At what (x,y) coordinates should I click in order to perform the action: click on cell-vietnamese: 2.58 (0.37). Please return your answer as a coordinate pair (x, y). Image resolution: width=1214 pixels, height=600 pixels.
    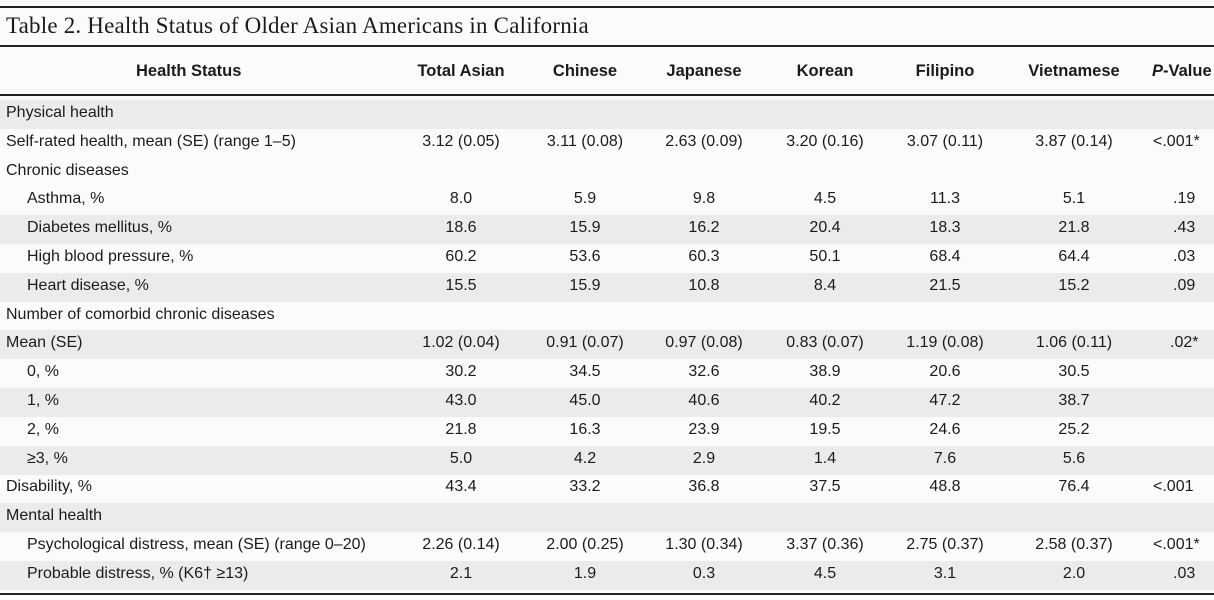
    Looking at the image, I should click on (1074, 544).